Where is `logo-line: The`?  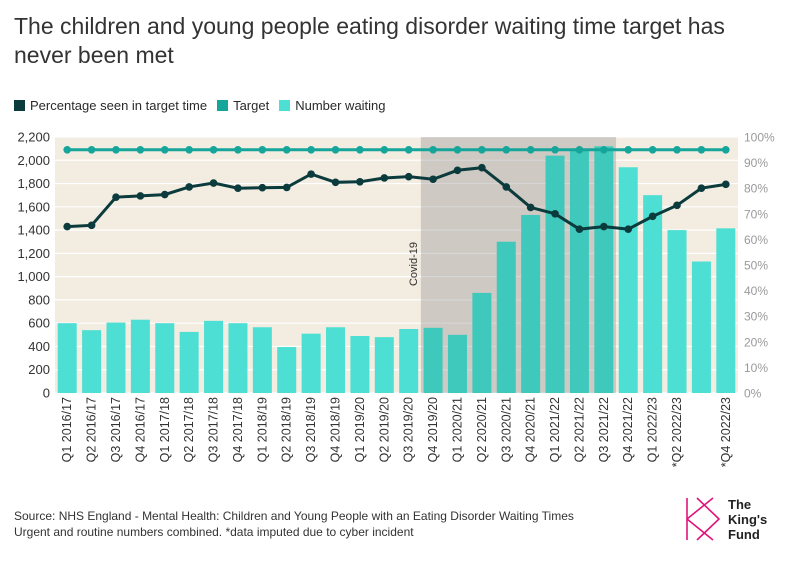 logo-line: The is located at coordinates (740, 504).